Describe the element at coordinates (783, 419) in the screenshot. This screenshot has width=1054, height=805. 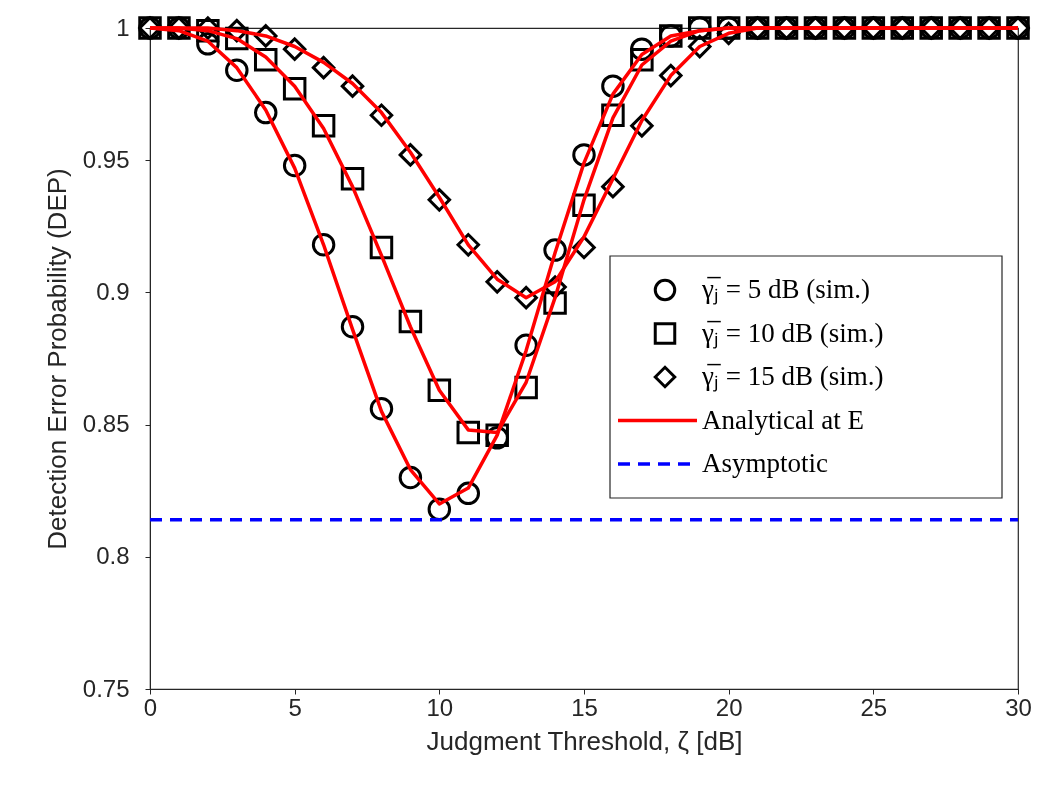
I see `legend-label: Analytical at E` at that location.